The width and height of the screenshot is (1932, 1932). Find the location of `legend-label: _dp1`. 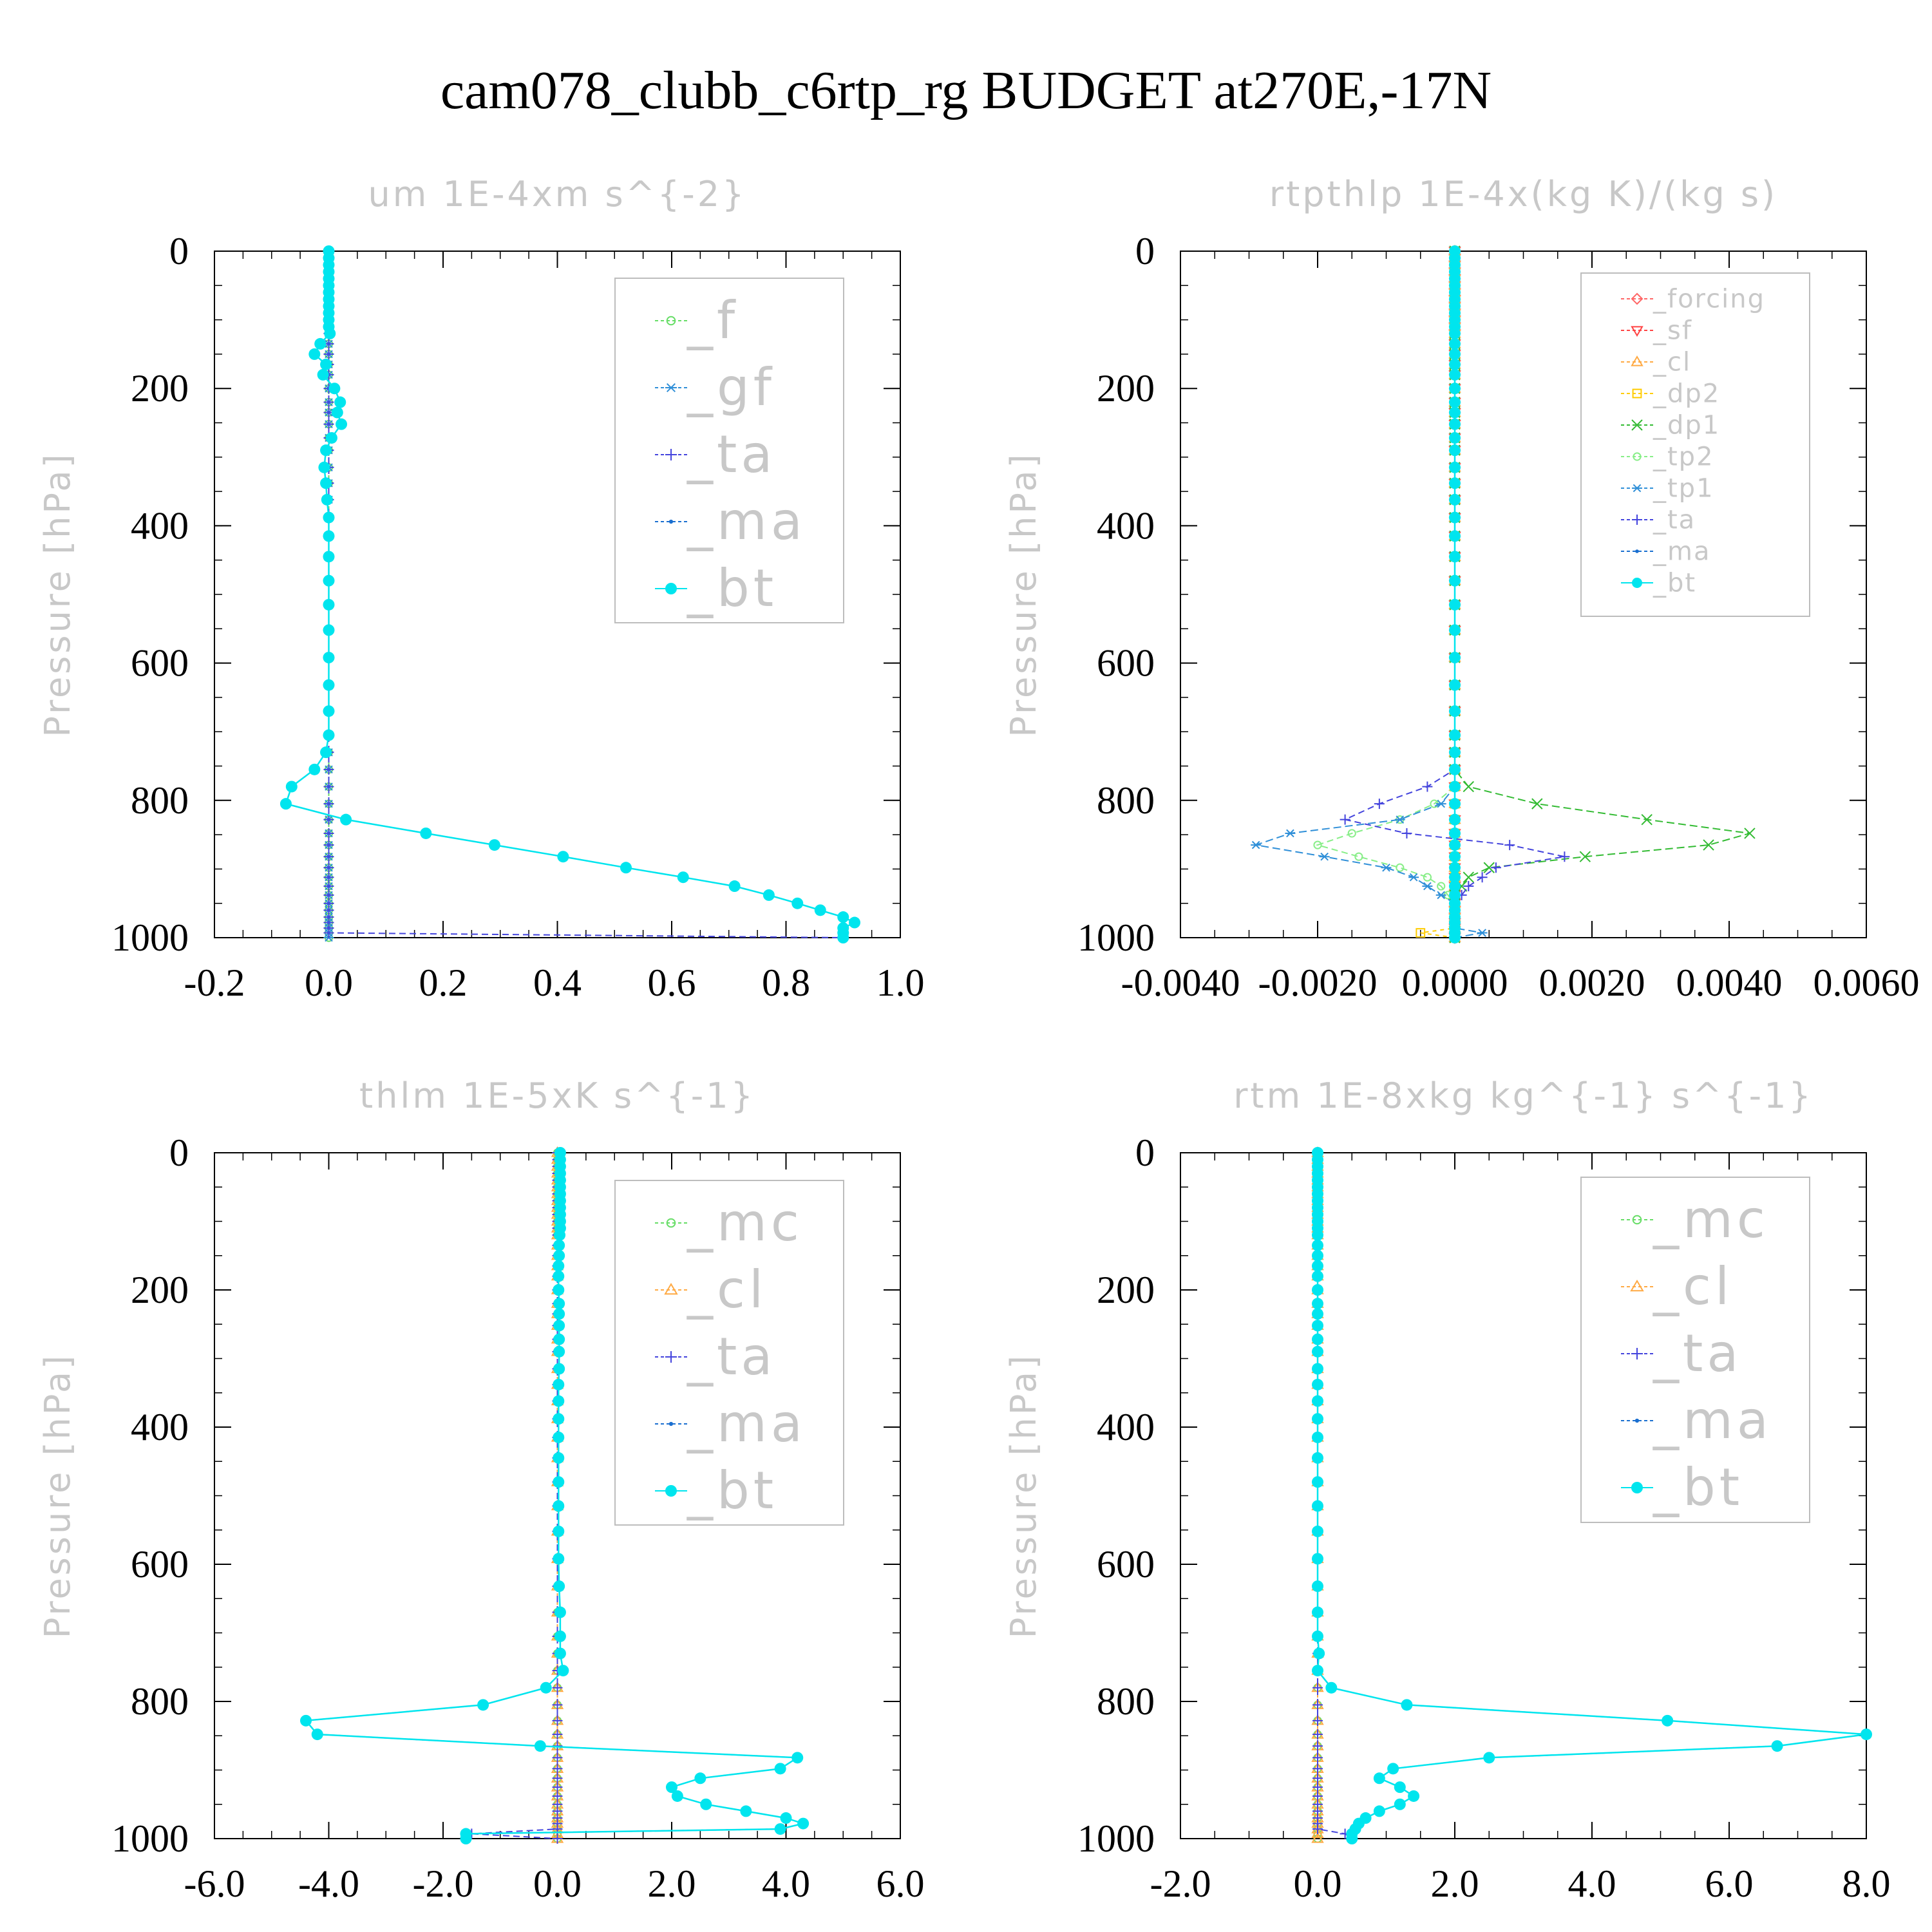

legend-label: _dp1 is located at coordinates (1686, 426).